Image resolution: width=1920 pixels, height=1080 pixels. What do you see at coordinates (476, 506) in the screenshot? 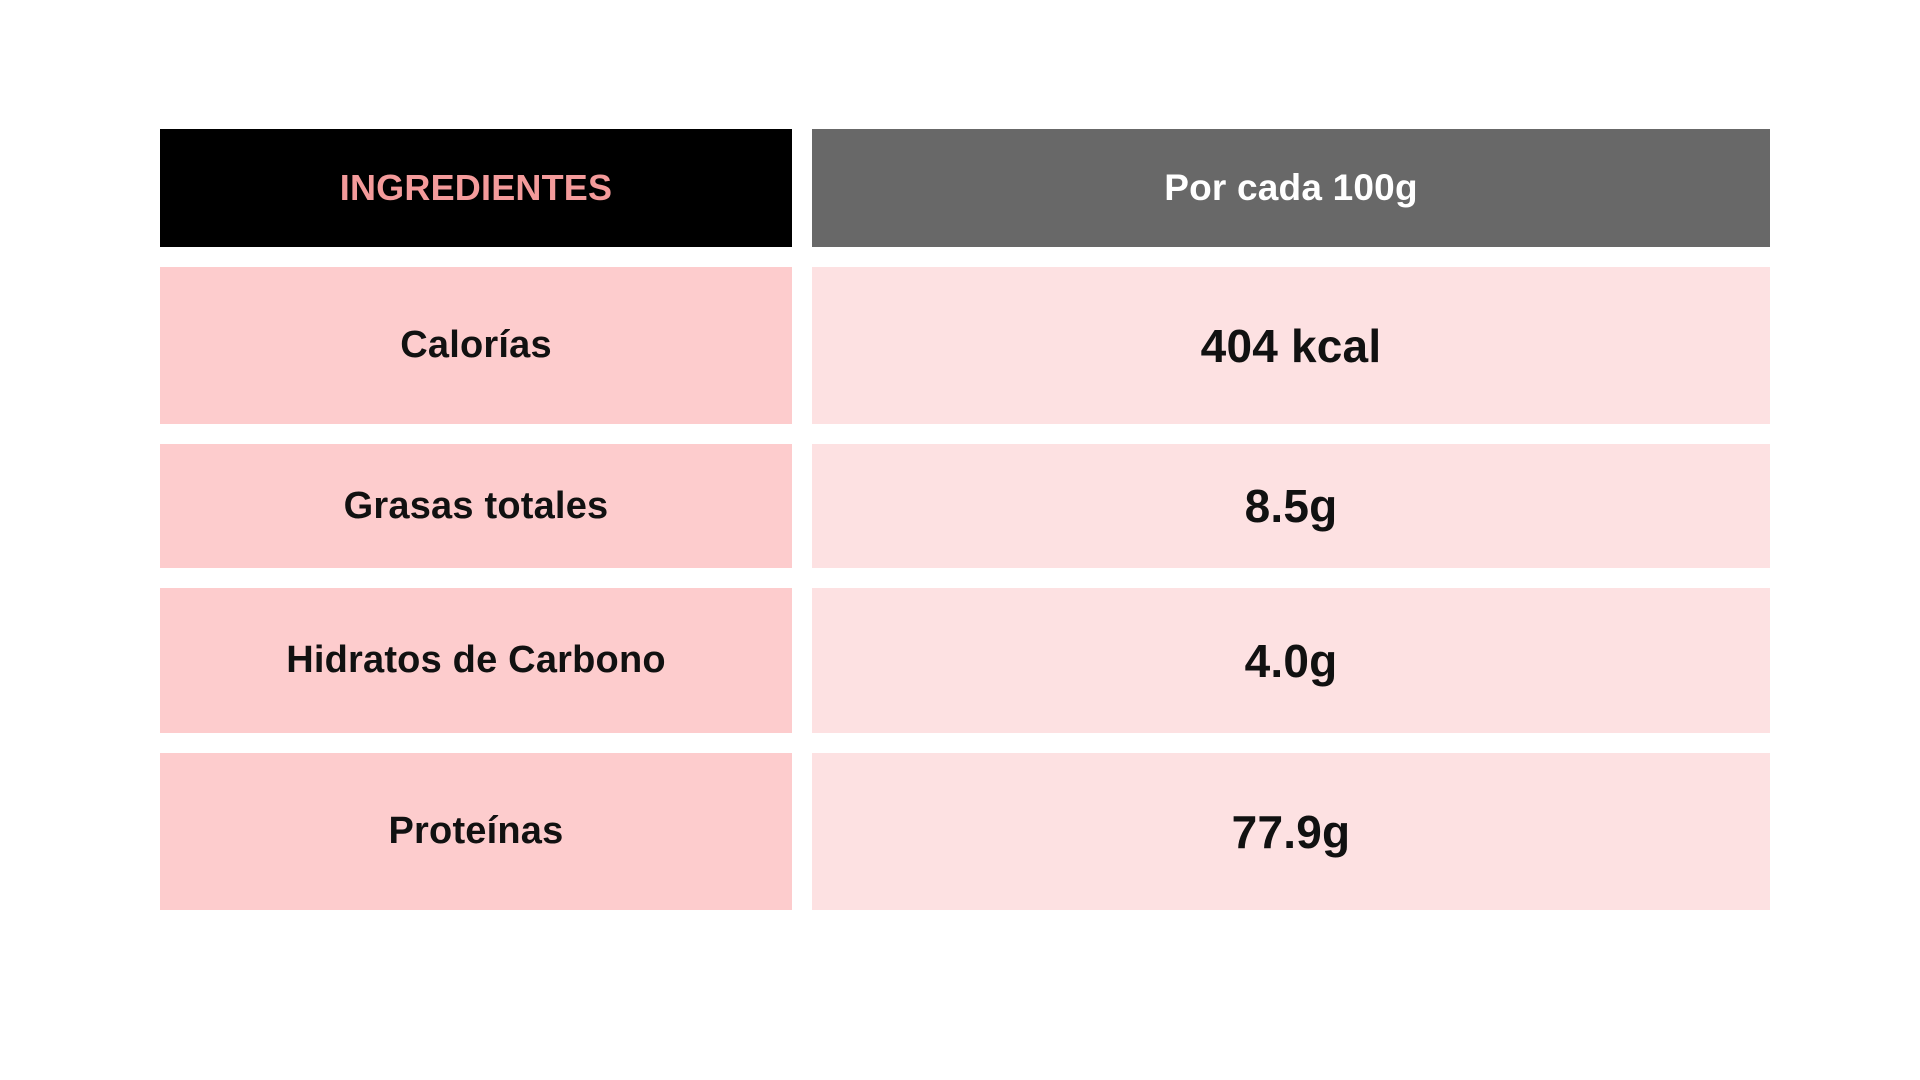
I see `row-label-total-fat: Grasas totales` at bounding box center [476, 506].